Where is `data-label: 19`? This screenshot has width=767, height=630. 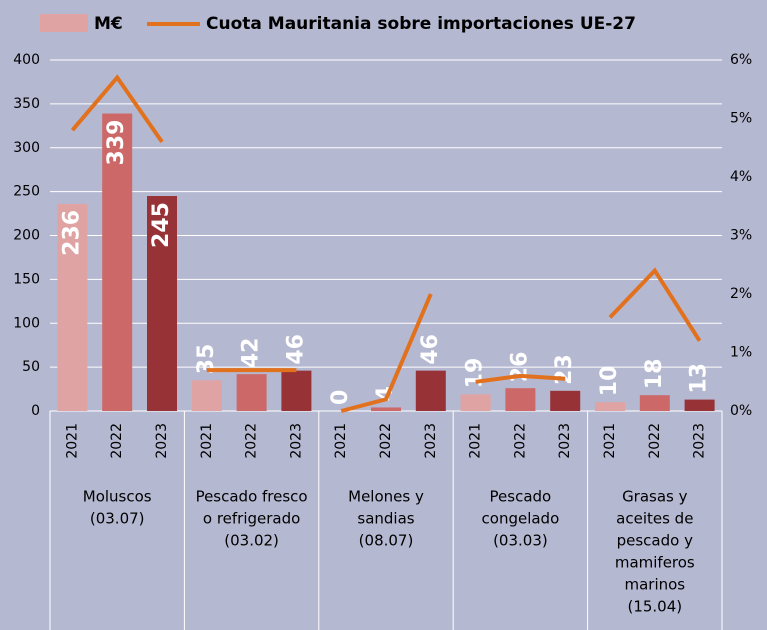
data-label: 19 is located at coordinates (475, 373).